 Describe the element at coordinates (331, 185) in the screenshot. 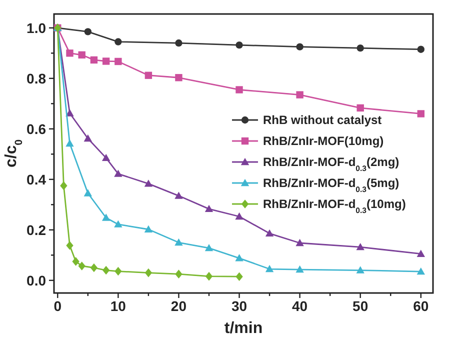

I see `legend-label: RhB/ZnIr-MOF-d$_{0.3}$(5mg)` at that location.